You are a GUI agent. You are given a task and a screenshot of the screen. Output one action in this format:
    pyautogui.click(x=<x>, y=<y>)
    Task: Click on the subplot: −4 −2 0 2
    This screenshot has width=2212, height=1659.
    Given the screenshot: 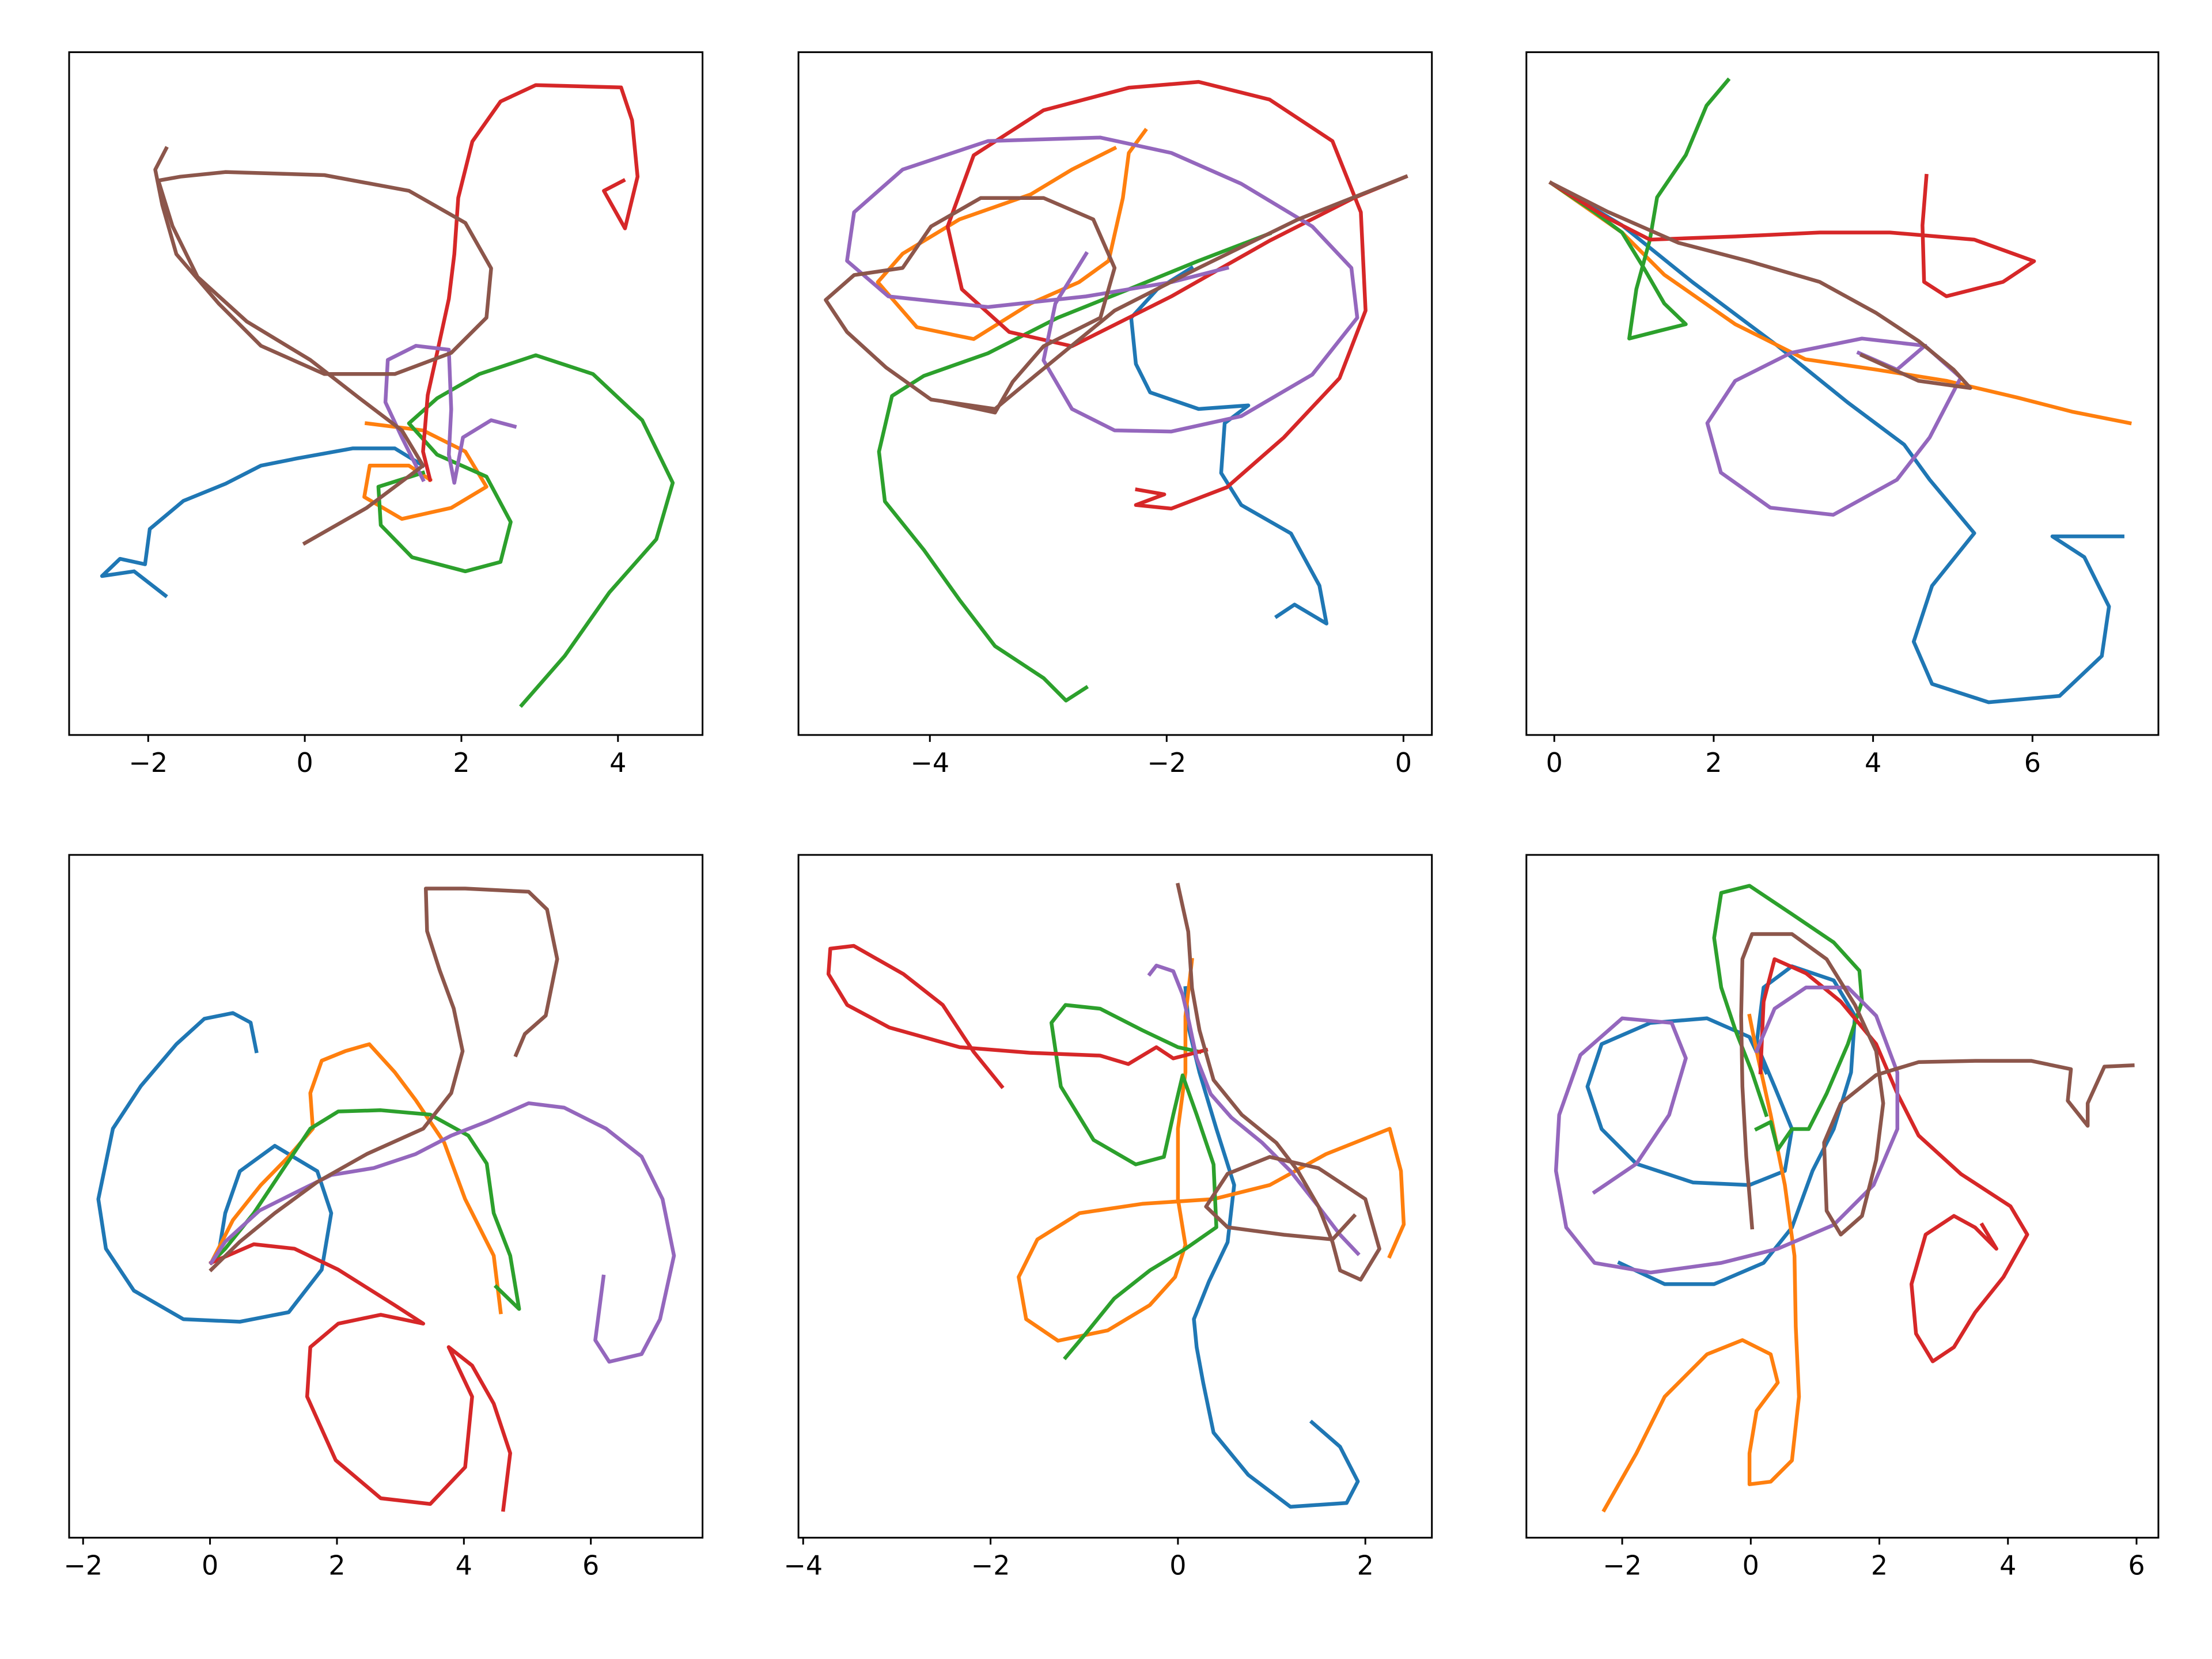 What is the action you would take?
    pyautogui.click(x=1108, y=1217)
    